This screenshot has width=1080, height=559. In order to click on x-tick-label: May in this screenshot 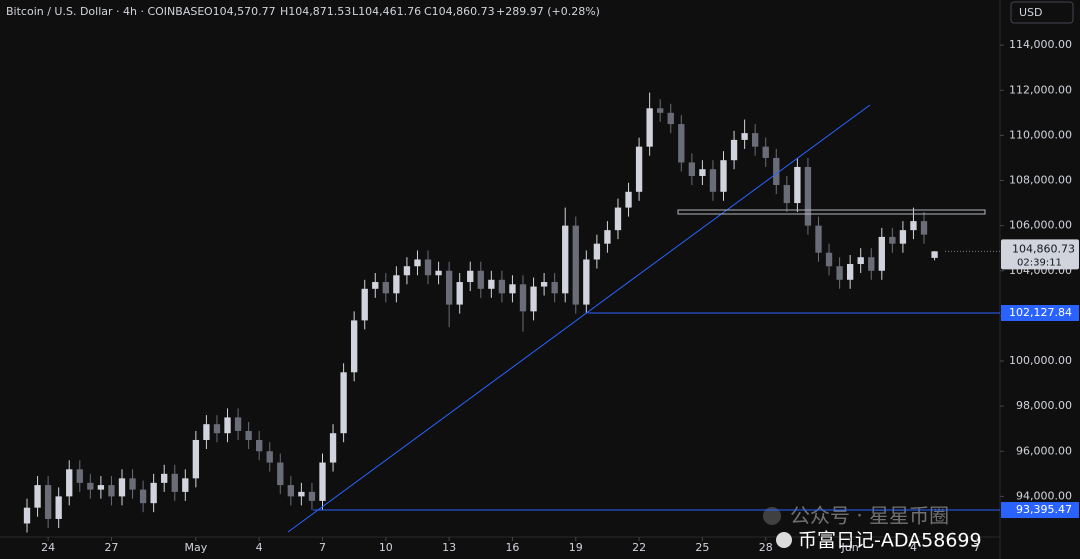, I will do `click(195, 547)`.